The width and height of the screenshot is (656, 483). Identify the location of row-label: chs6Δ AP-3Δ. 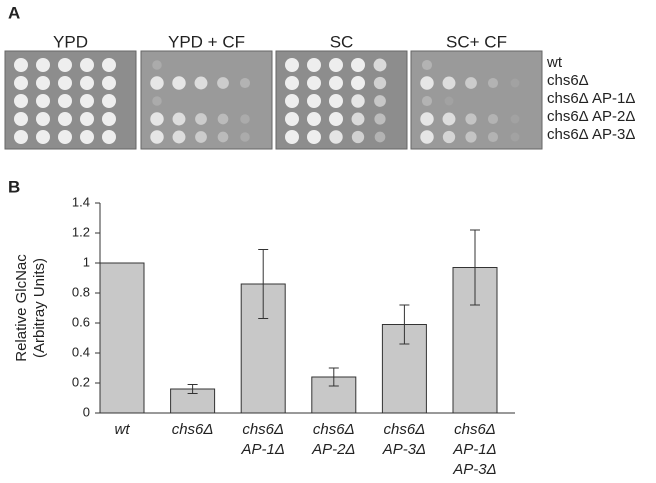
(591, 134).